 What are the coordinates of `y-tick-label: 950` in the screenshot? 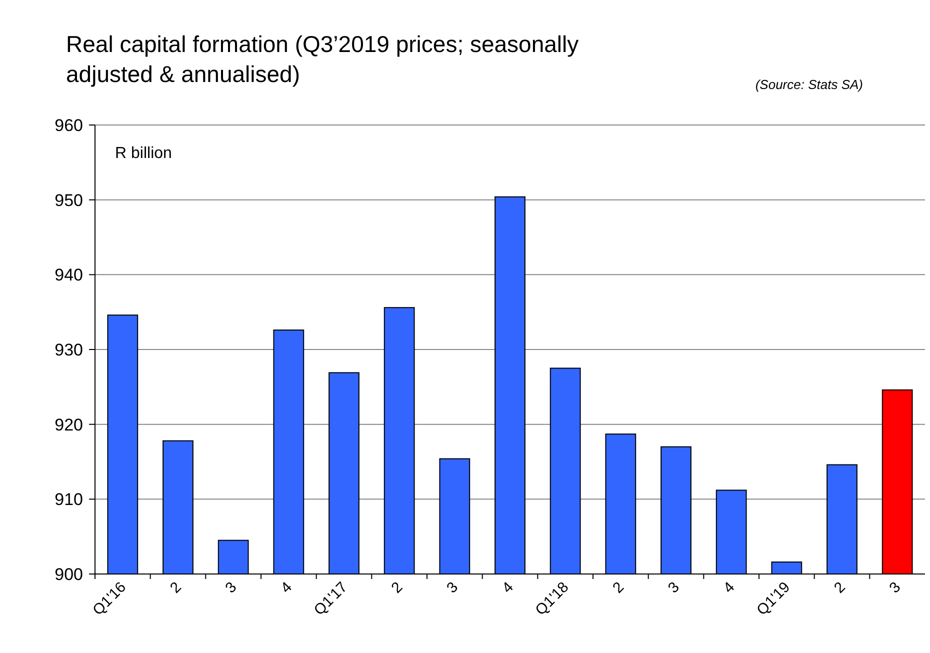 It's located at (68, 200).